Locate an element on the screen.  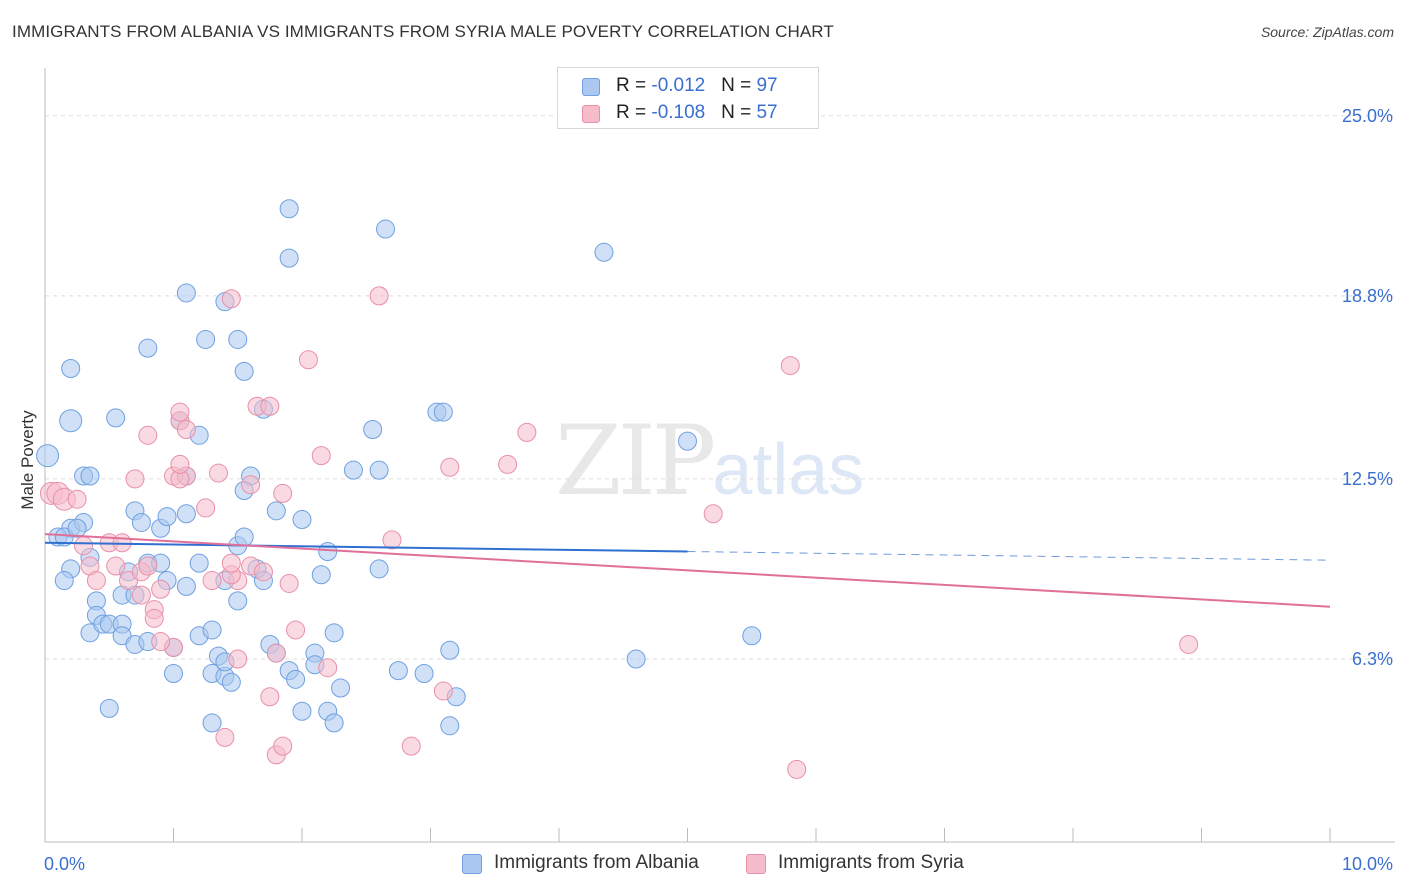
legend-r-value-albania: -0.012 is located at coordinates (678, 85).